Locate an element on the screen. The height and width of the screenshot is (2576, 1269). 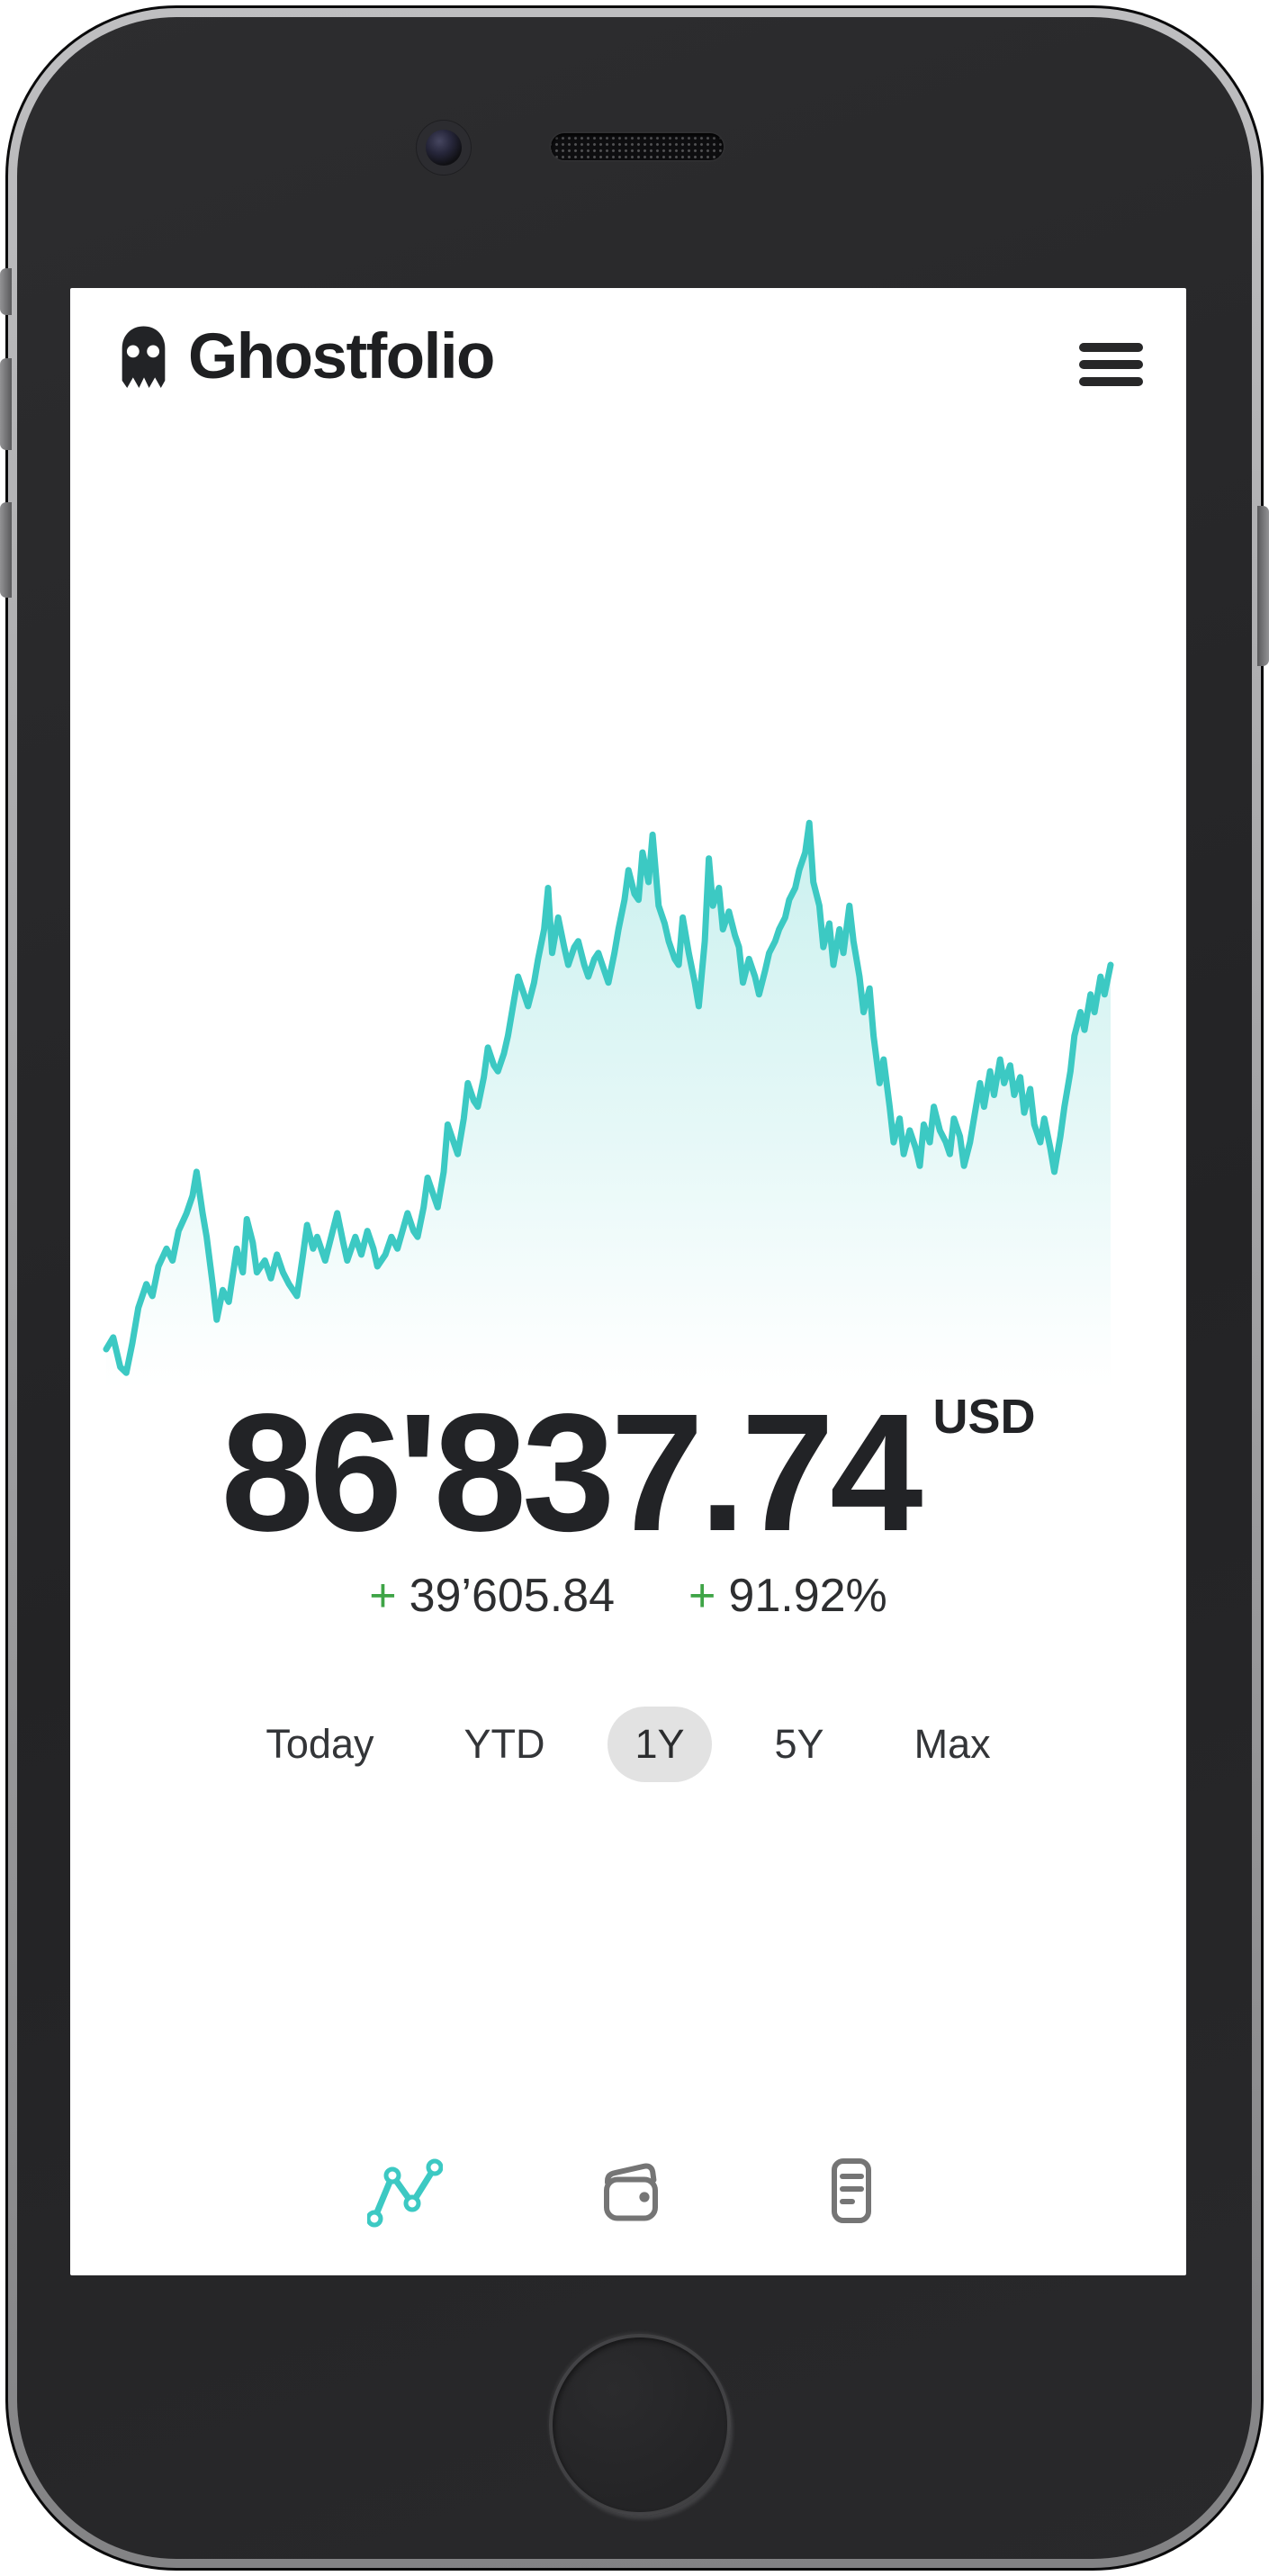
bottom-navigation is located at coordinates (628, 2191).